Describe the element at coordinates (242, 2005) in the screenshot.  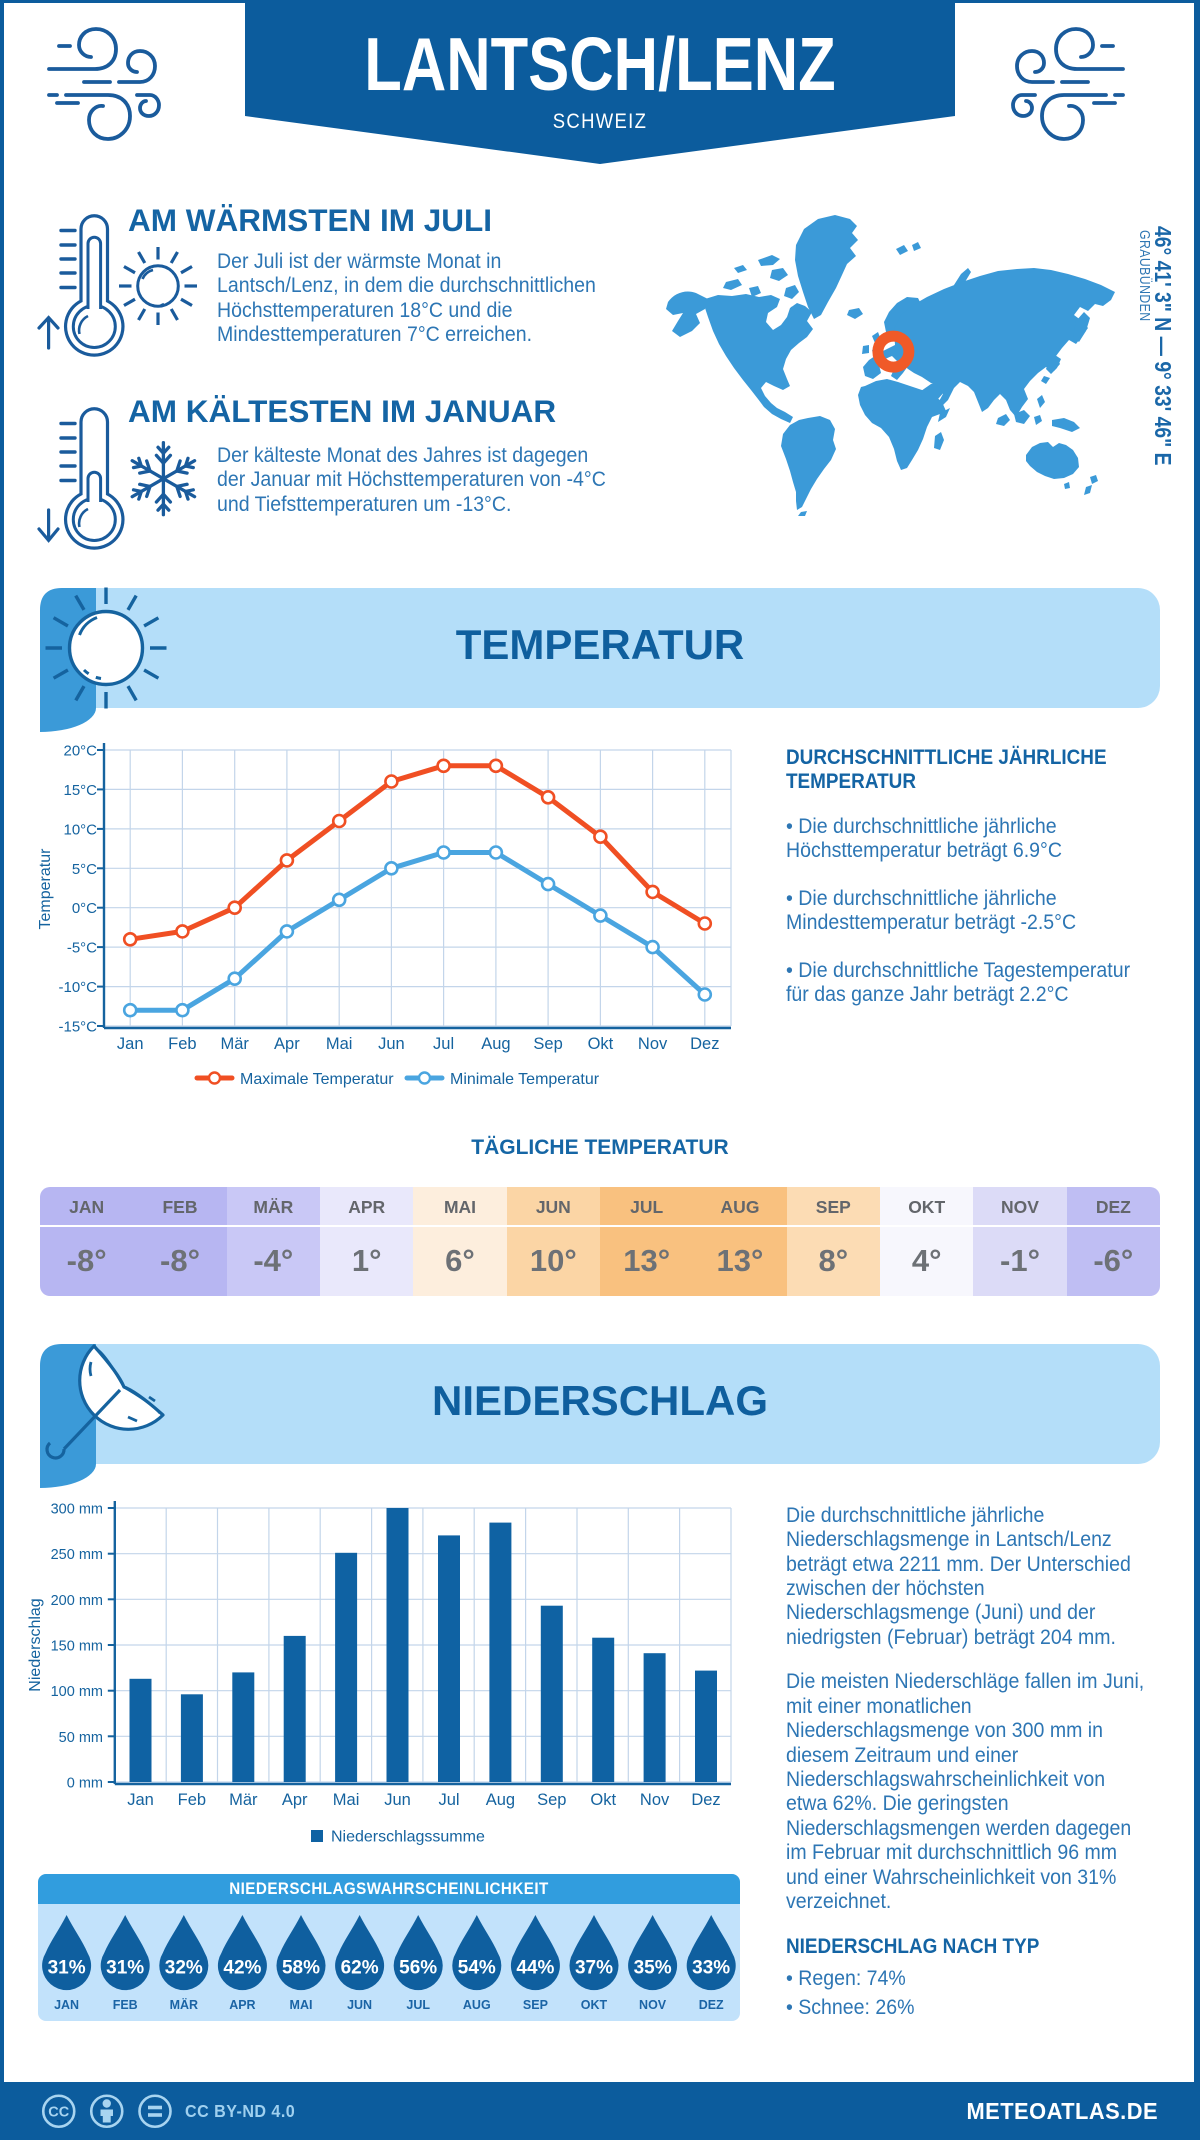
I see `svg-text: APR` at that location.